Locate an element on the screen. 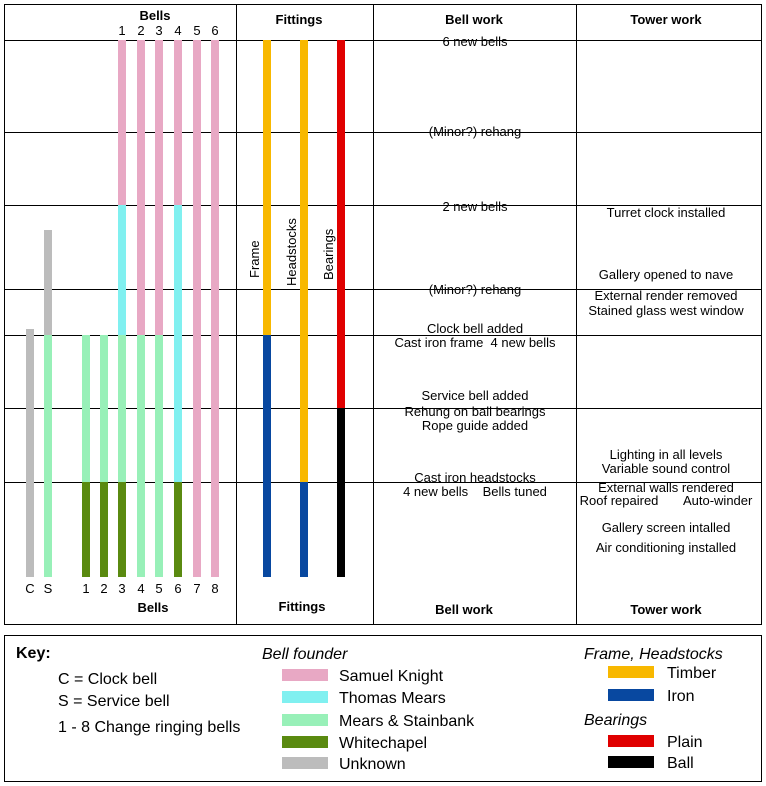  bell-work-text: Rope guide added is located at coordinates (475, 425).